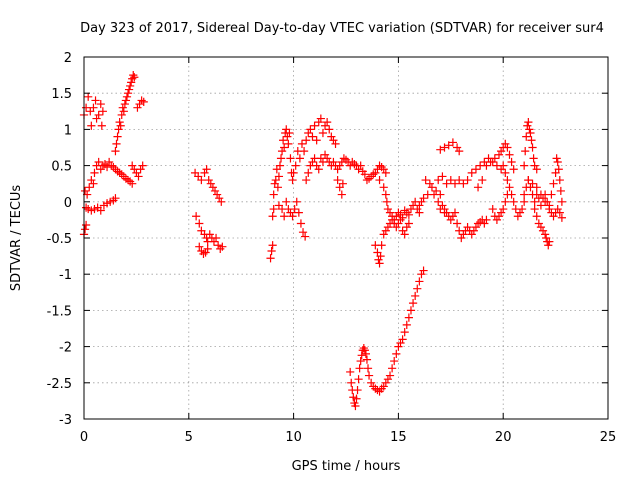 This screenshot has width=640, height=480. I want to click on x-tick-label: 25, so click(608, 437).